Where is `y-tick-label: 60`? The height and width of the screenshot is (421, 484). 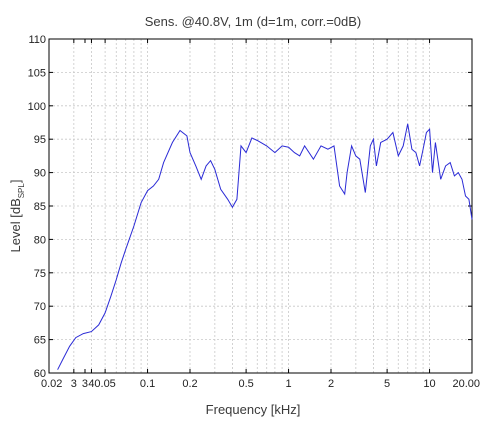
y-tick-label: 60 is located at coordinates (40, 374).